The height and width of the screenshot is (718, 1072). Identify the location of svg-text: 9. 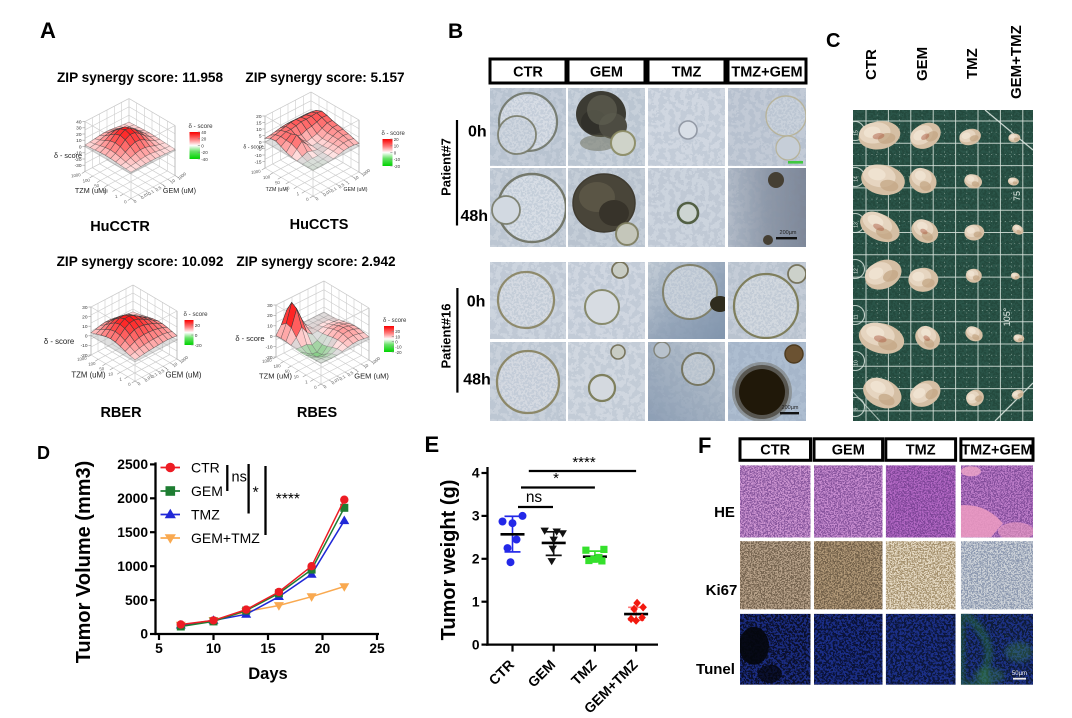
(857, 408).